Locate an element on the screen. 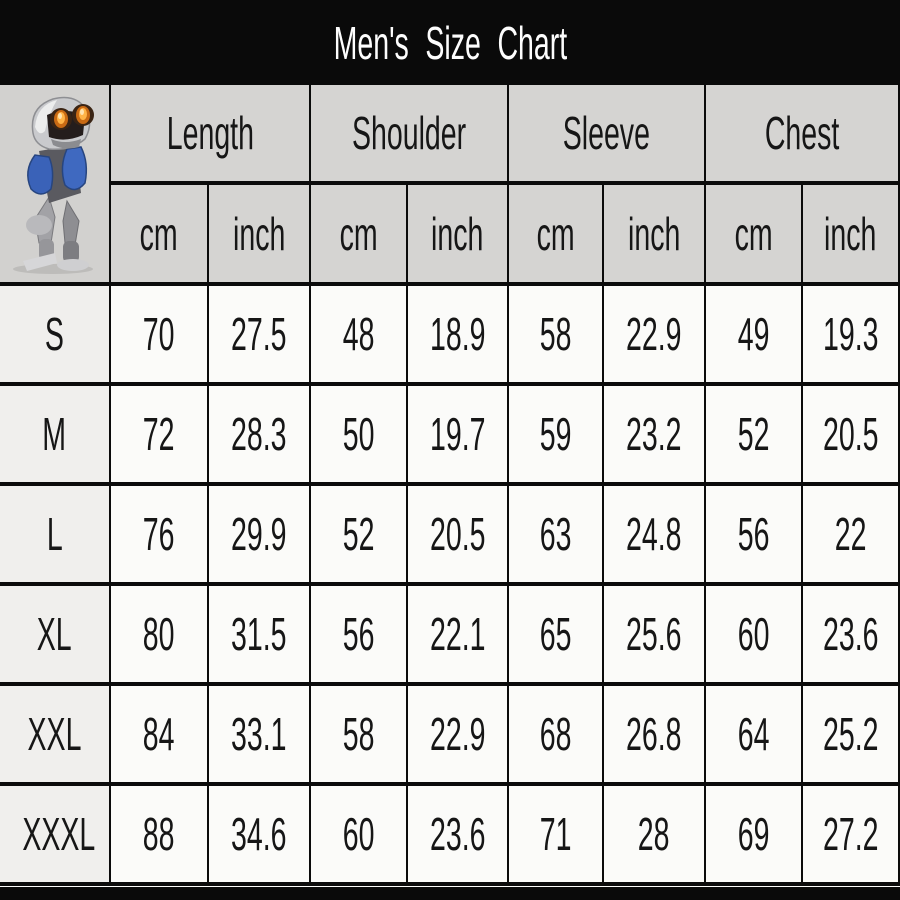  value-cell: 71 is located at coordinates (556, 834).